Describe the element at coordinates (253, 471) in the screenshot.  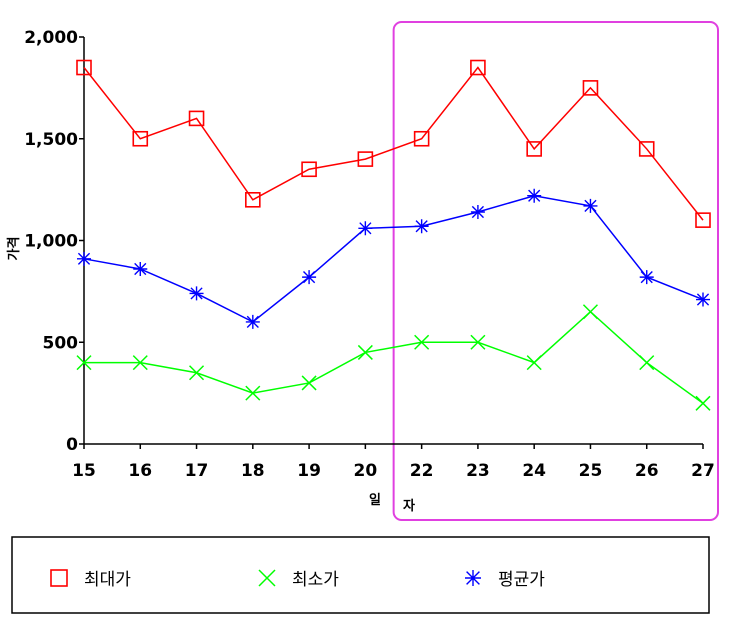
I see `x-tick-label: 18` at that location.